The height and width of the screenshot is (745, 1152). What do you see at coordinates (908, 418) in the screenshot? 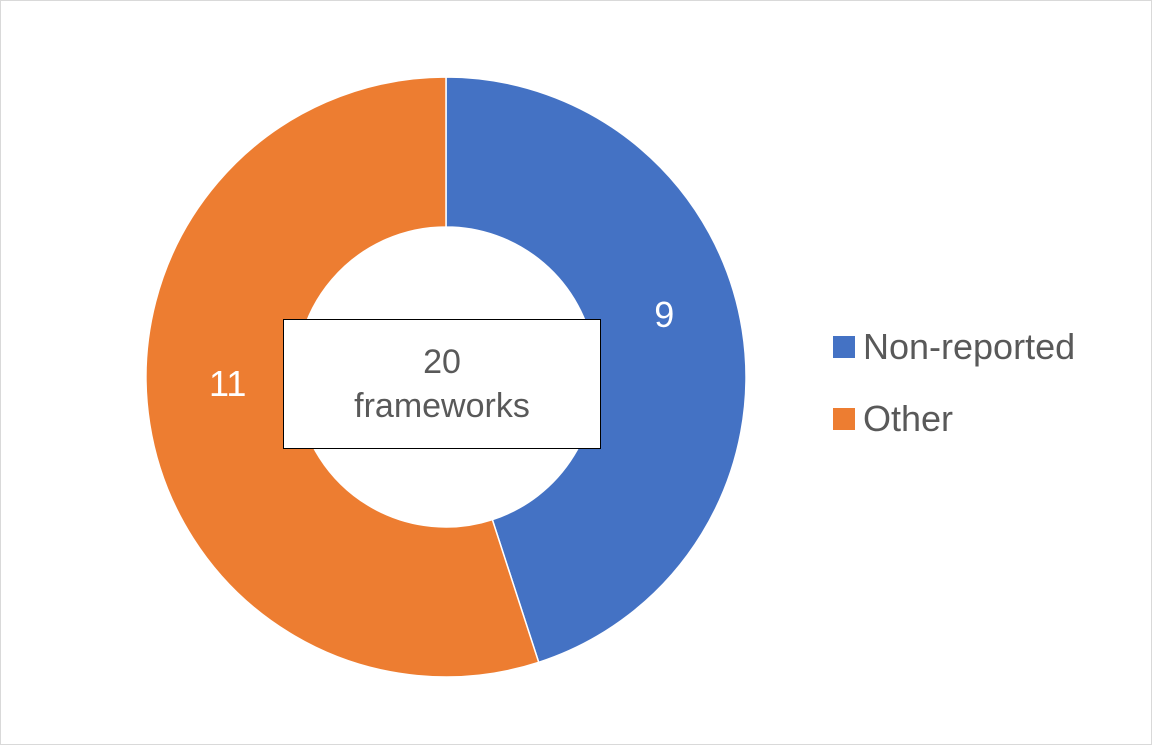
I see `legend-label-other: Other` at bounding box center [908, 418].